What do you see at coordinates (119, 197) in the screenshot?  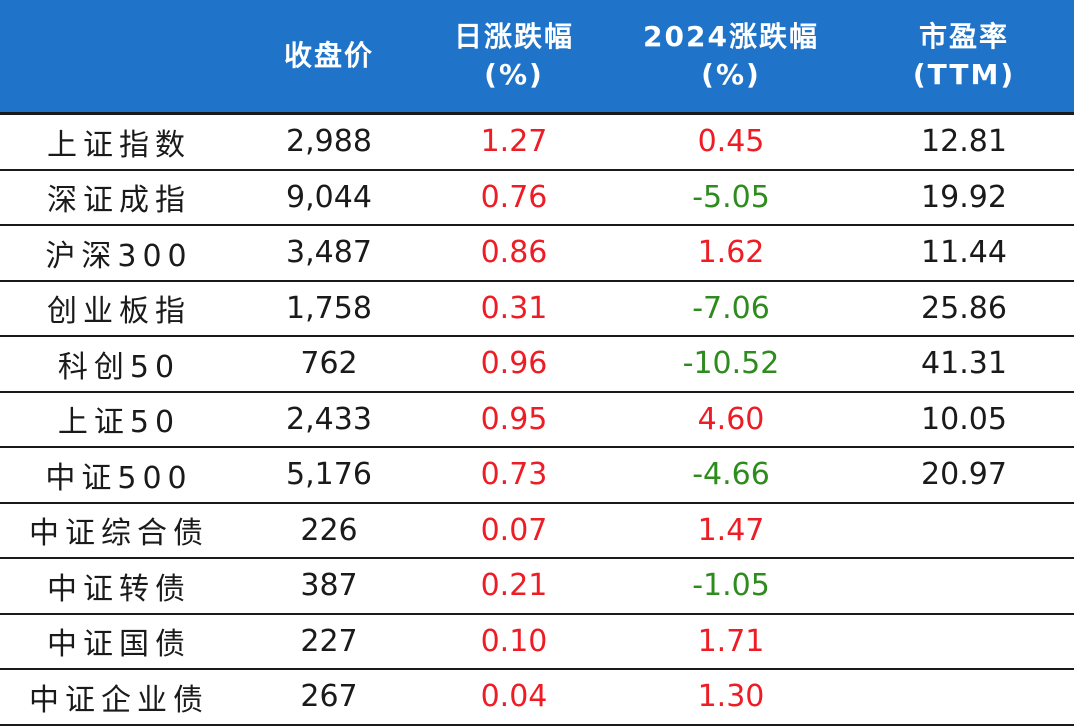 I see `index-name: 深证成指` at bounding box center [119, 197].